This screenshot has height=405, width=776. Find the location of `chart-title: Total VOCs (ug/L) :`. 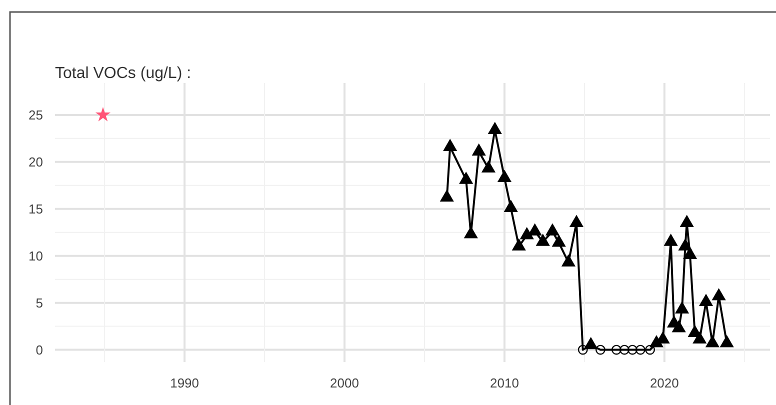

chart-title: Total VOCs (ug/L) : is located at coordinates (123, 73).